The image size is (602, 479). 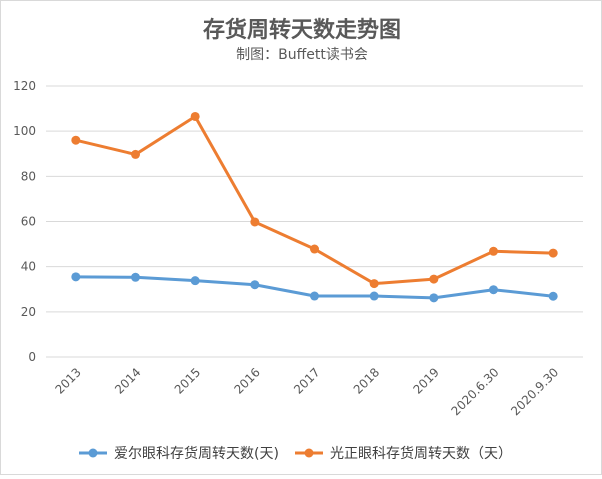 What do you see at coordinates (127, 380) in the screenshot?
I see `x-tick-label: 2014` at bounding box center [127, 380].